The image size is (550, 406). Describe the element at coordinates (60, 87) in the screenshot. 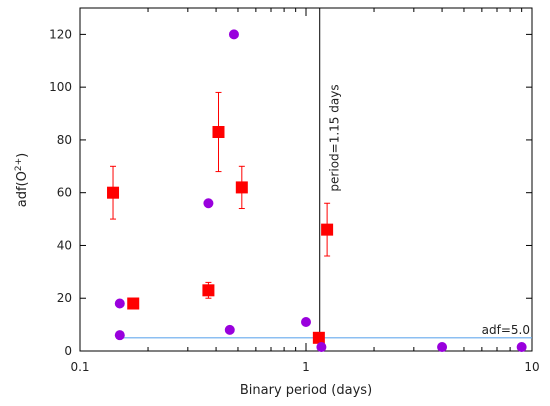

I see `y-tick-label: 100` at that location.